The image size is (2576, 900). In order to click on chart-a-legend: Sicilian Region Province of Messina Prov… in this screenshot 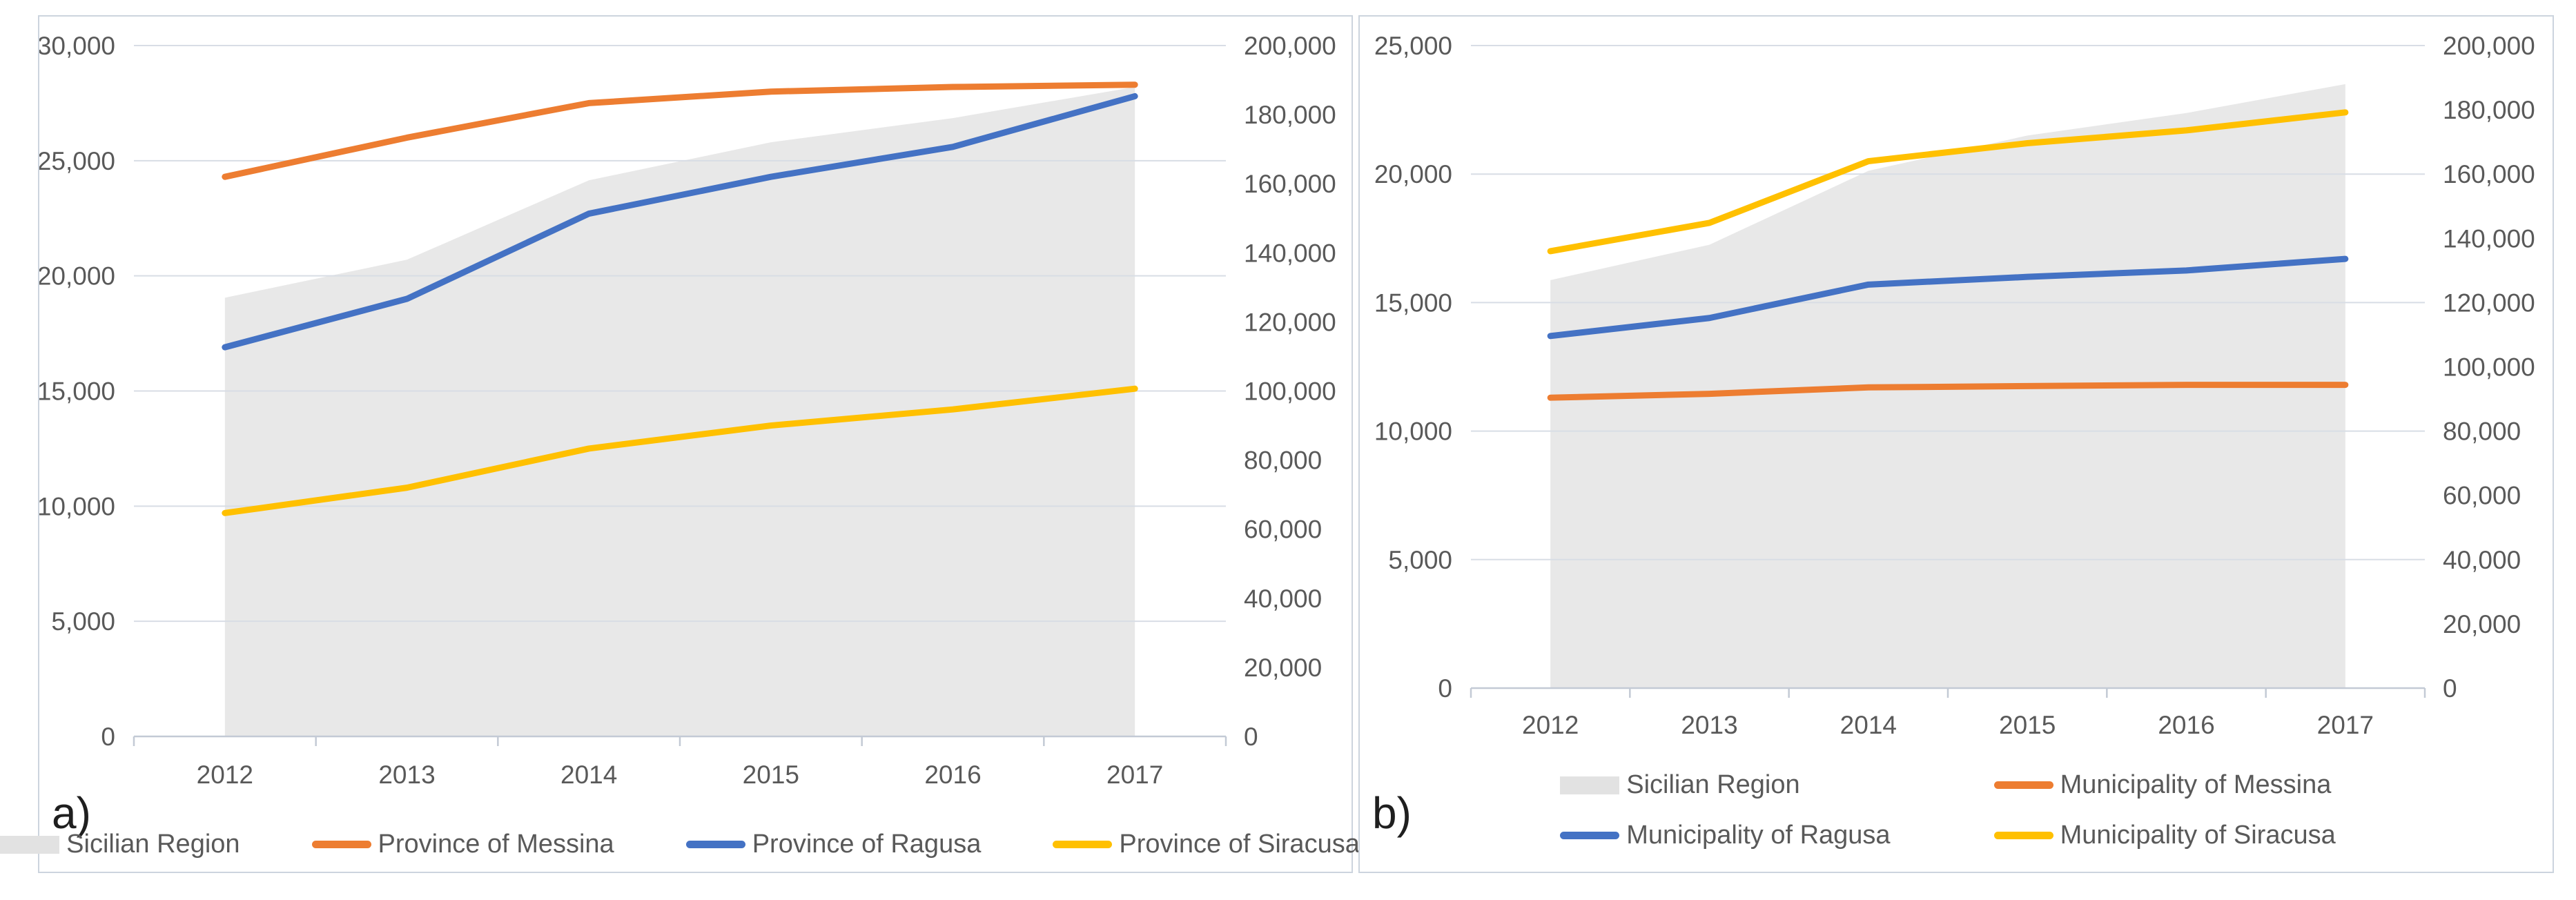, I will do `click(680, 844)`.